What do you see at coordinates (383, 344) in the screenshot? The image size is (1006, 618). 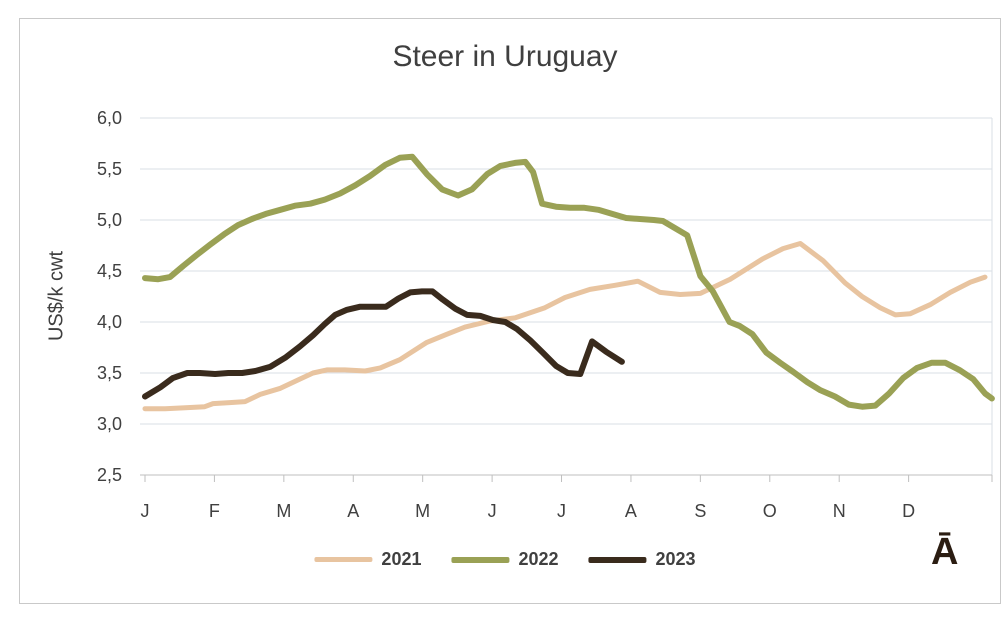 I see `series-line-2023` at bounding box center [383, 344].